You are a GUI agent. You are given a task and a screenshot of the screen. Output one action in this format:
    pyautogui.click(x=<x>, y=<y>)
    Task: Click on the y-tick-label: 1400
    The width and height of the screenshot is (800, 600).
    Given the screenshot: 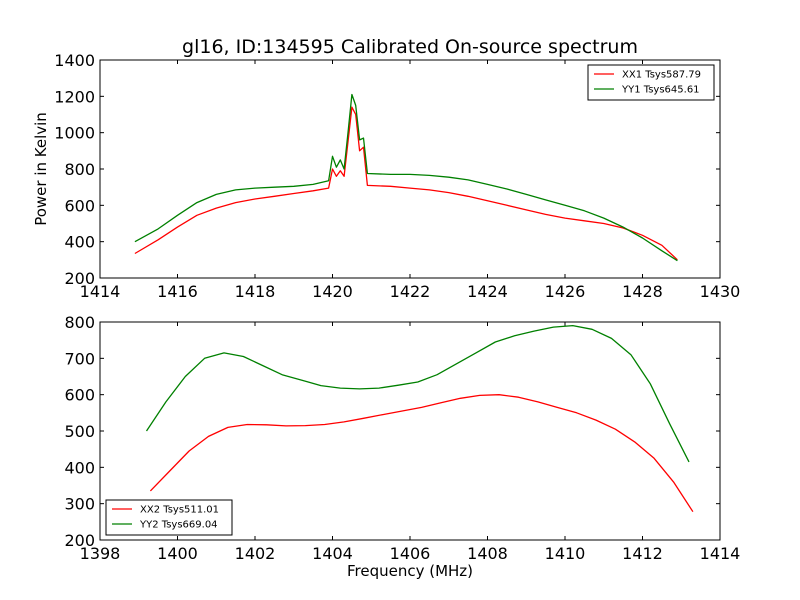 What is the action you would take?
    pyautogui.click(x=74, y=60)
    